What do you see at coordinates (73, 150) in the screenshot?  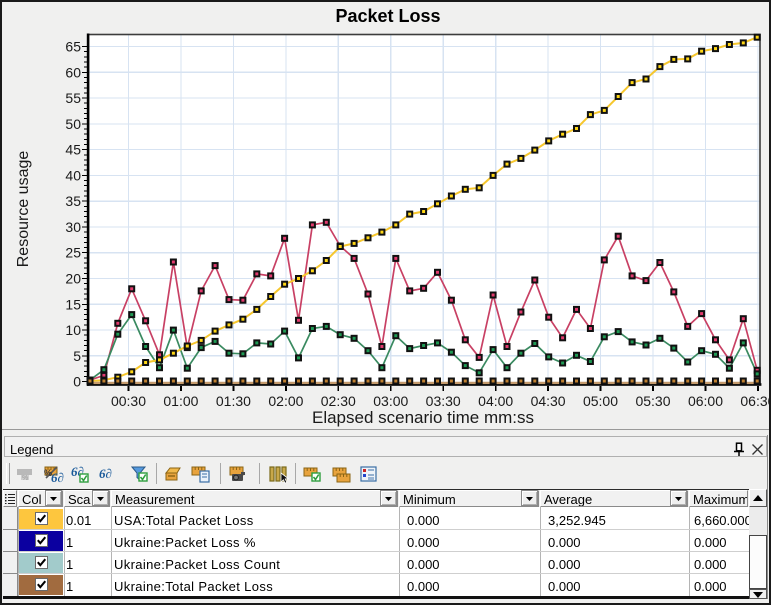 I see `svg-text: 45` at bounding box center [73, 150].